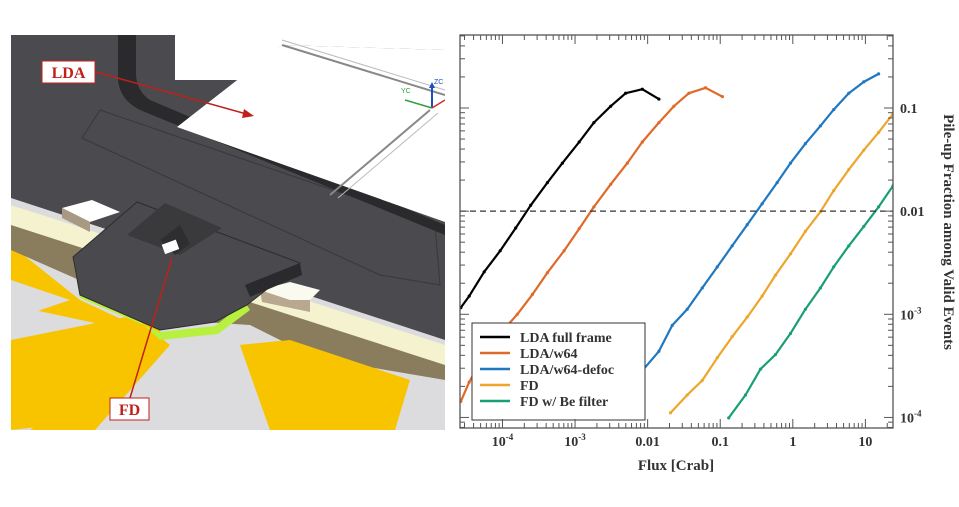 Image resolution: width=959 pixels, height=507 pixels. Describe the element at coordinates (509, 386) in the screenshot. I see `legend-item: FD` at that location.